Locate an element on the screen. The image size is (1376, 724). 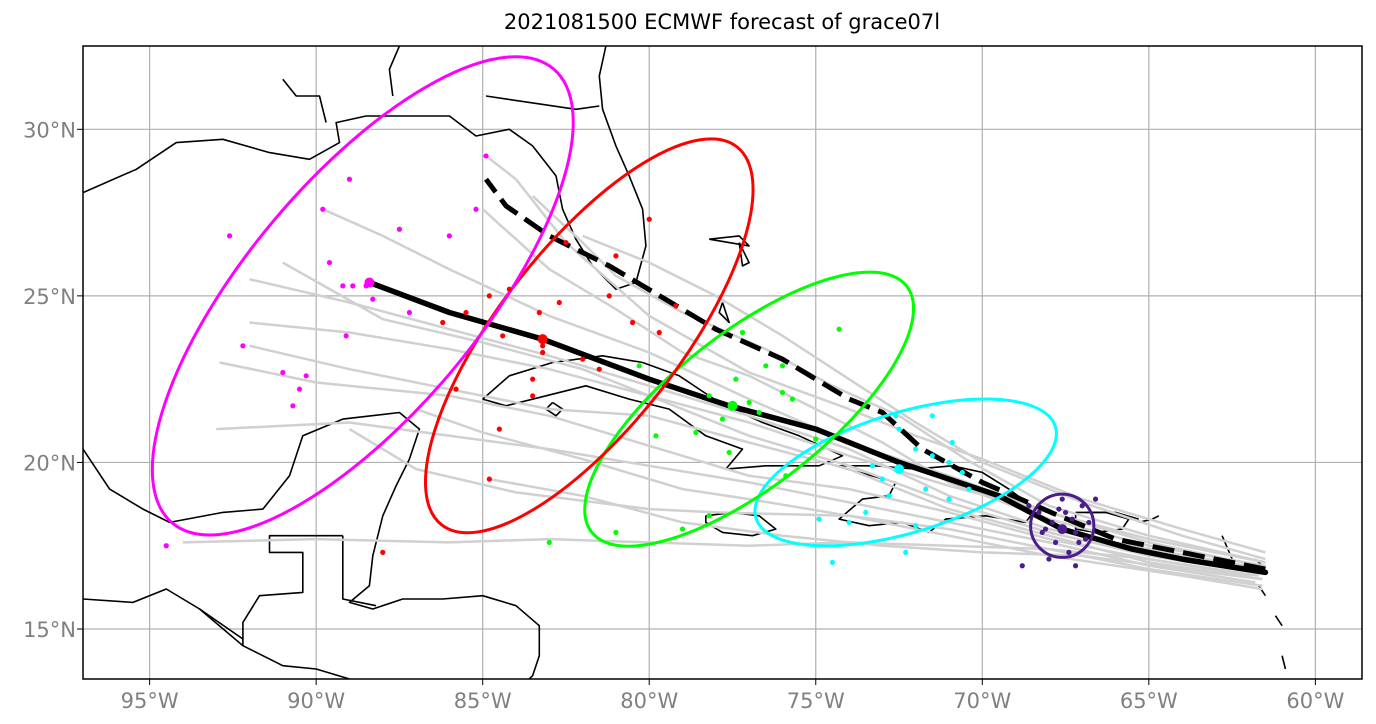
x-tick-label: 80°W is located at coordinates (649, 701).